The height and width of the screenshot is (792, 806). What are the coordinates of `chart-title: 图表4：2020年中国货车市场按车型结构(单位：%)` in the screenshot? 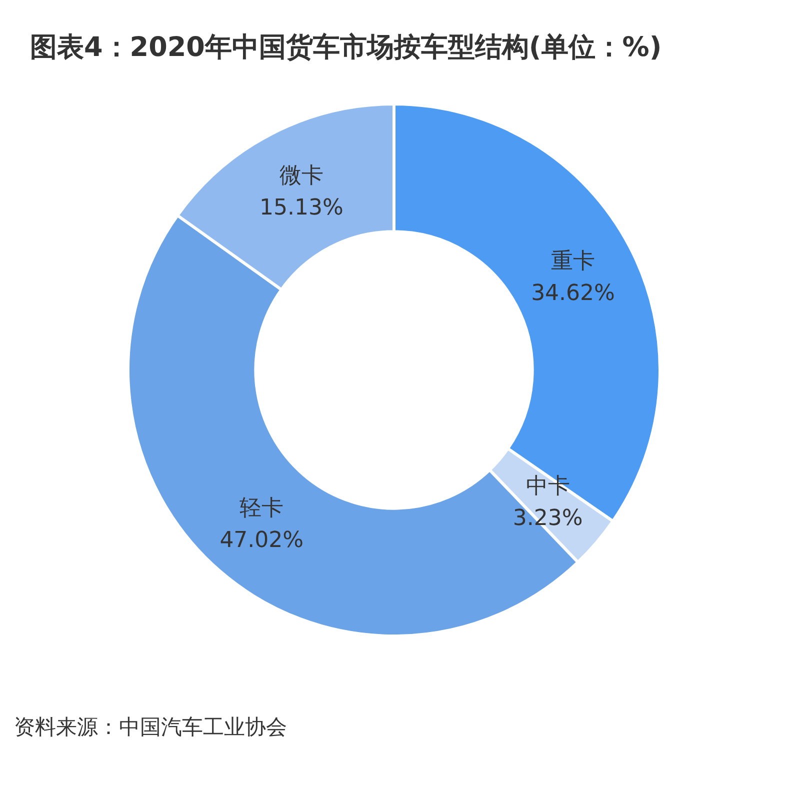 It's located at (346, 47).